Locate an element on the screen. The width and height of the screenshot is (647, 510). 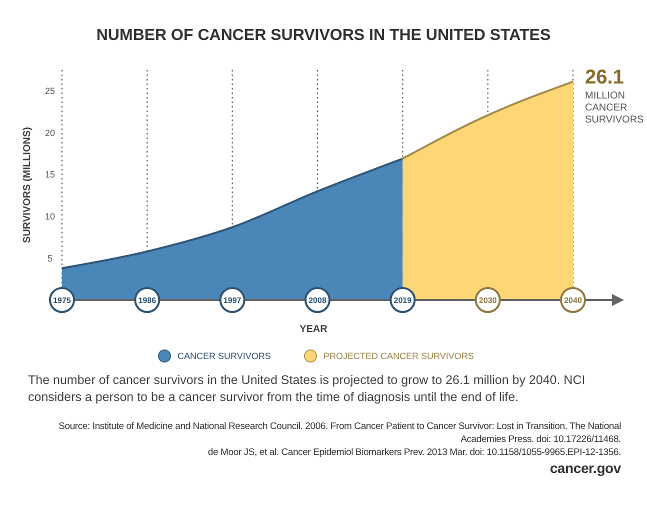
x-tick-label: 2030 is located at coordinates (488, 300).